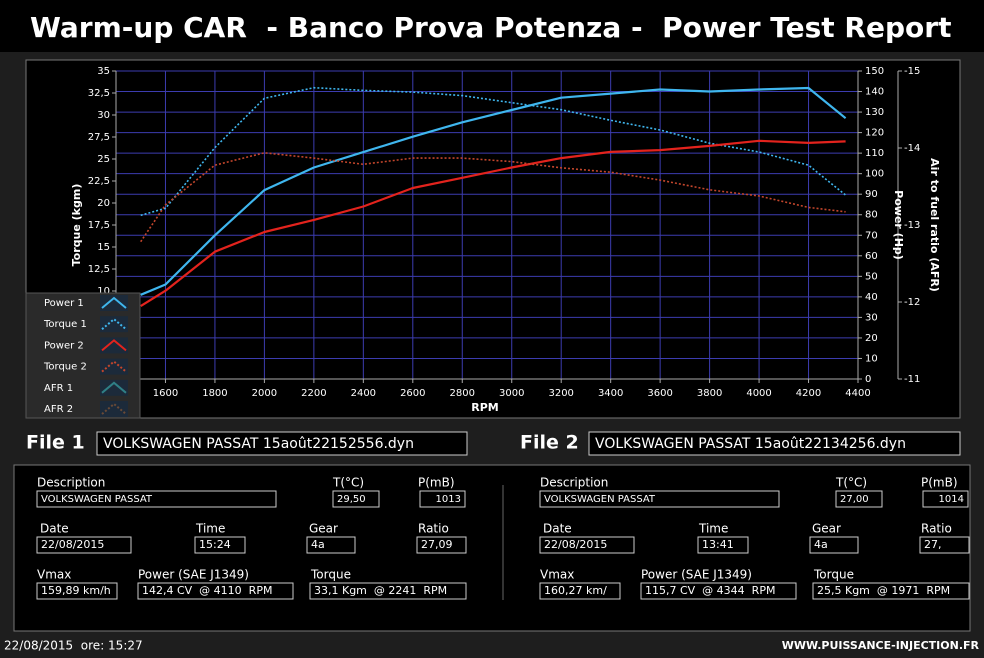 The image size is (984, 658). Describe the element at coordinates (574, 483) in the screenshot. I see `field-label: Description` at that location.